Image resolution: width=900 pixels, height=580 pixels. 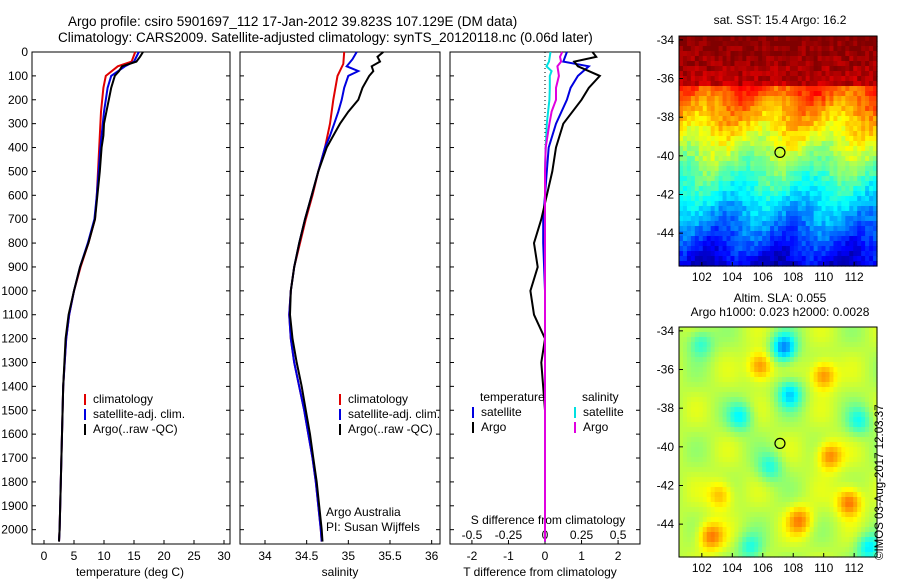 I want to click on lon-tick-label: 102, so click(x=702, y=277).